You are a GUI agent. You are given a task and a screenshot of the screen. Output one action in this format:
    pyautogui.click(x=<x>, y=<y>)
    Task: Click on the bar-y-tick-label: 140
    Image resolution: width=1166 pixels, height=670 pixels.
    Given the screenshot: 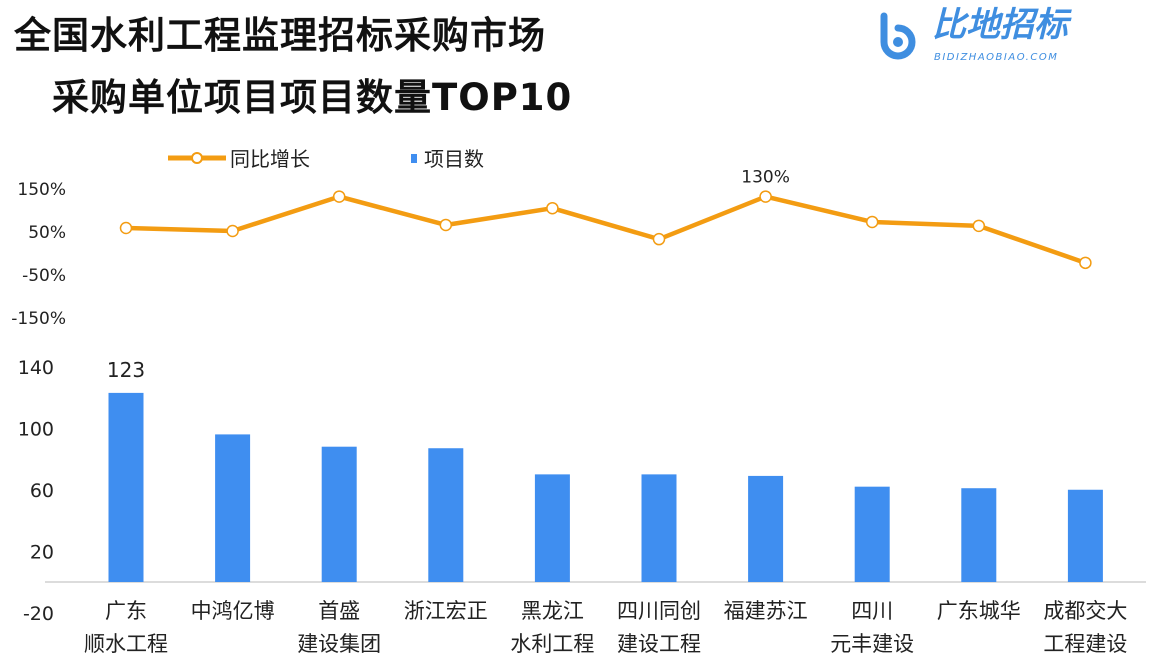 What is the action you would take?
    pyautogui.click(x=36, y=368)
    